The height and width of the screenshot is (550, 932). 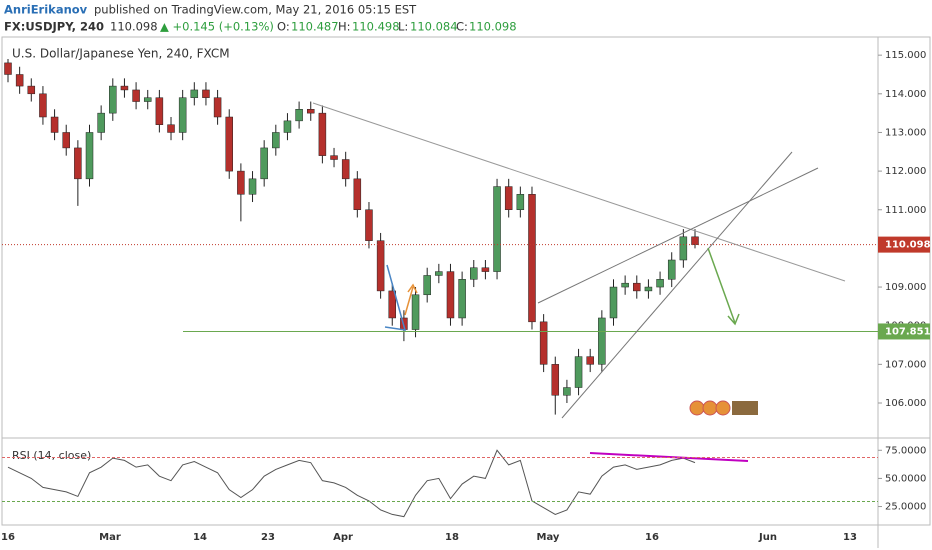 I want to click on rsi-tick-label: 25.0000, so click(x=905, y=507).